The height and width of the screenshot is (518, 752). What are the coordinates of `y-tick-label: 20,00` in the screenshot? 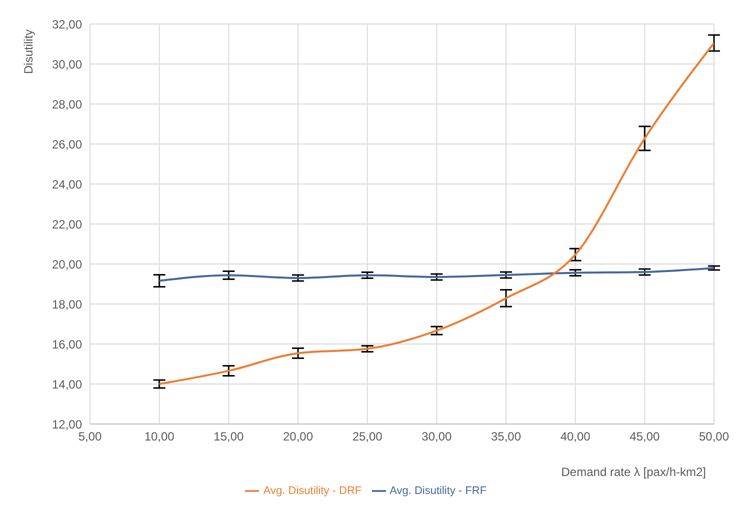 It's located at (67, 264).